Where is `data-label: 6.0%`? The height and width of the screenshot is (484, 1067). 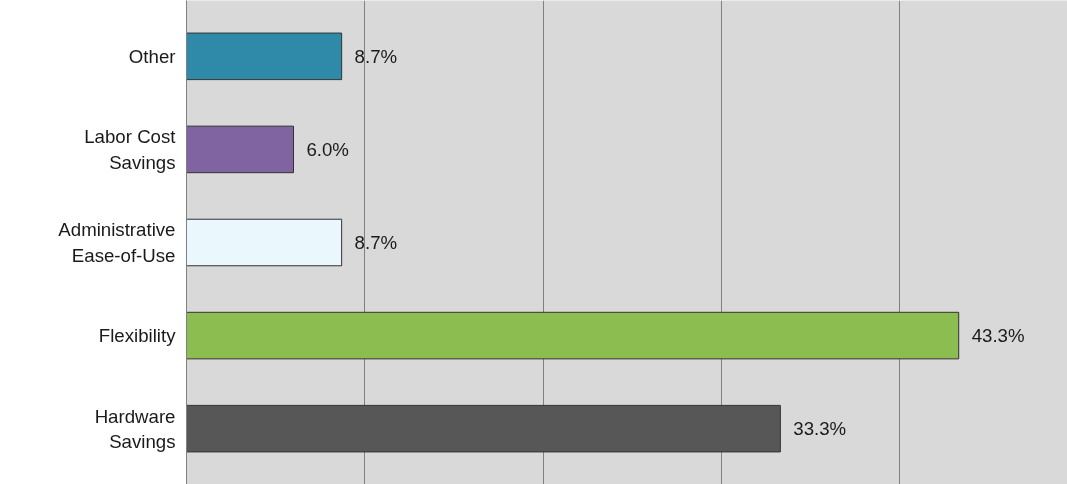
data-label: 6.0% is located at coordinates (327, 149).